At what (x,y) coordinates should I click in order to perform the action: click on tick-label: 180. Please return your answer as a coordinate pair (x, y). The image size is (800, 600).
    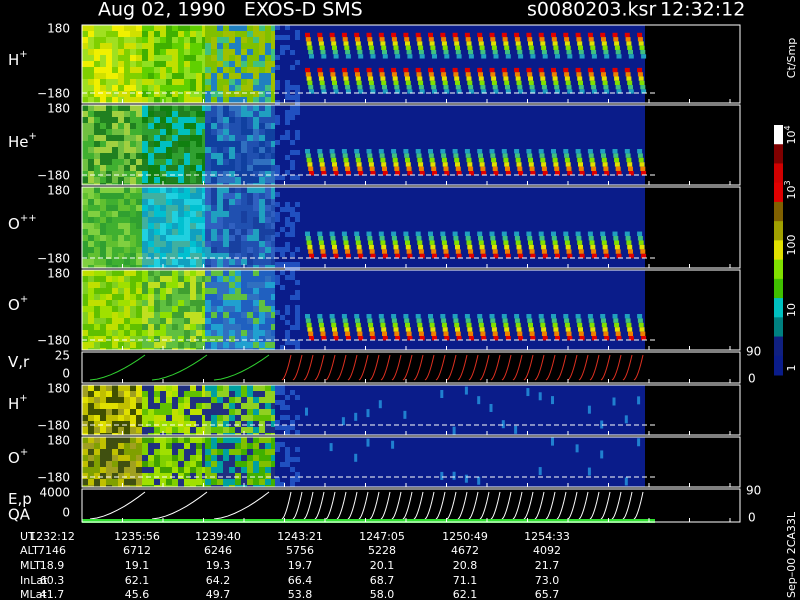
    Looking at the image, I should click on (58, 191).